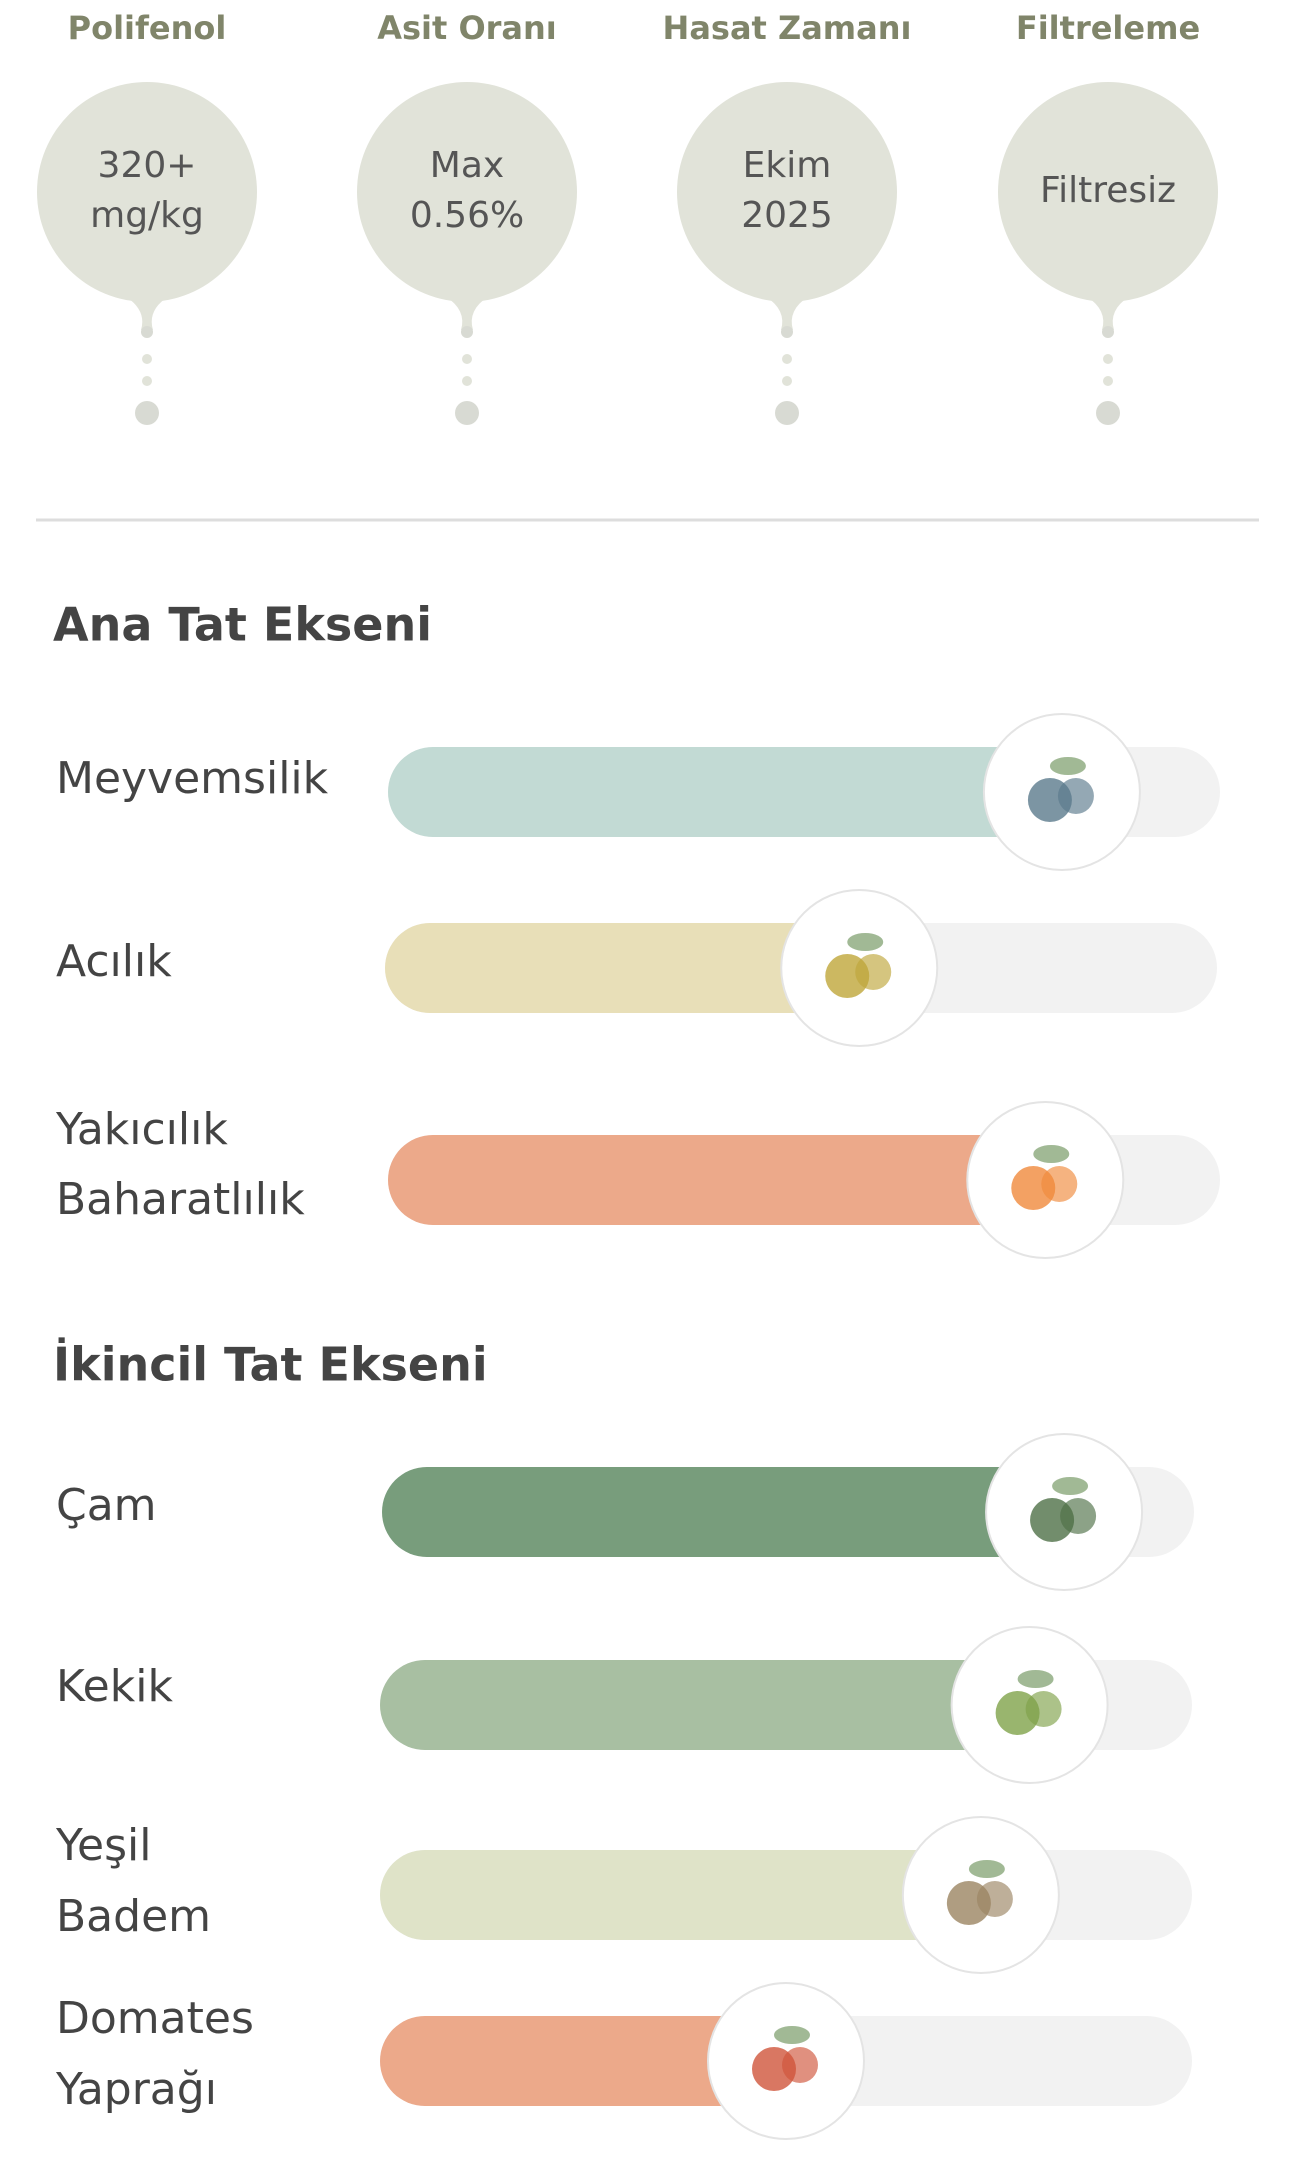 The width and height of the screenshot is (1289, 2179). I want to click on row-label: Çam, so click(106, 1505).